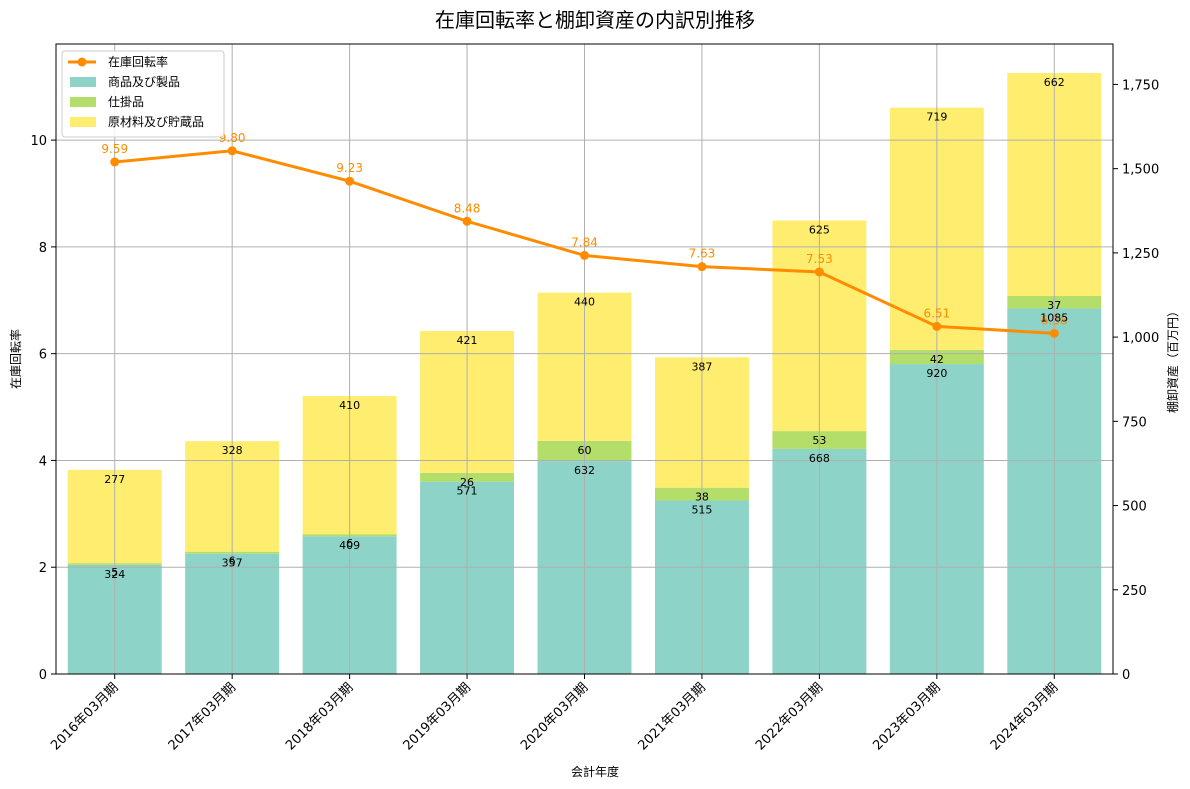  What do you see at coordinates (202, 716) in the screenshot?
I see `x-tick-label: 2017年03月期` at bounding box center [202, 716].